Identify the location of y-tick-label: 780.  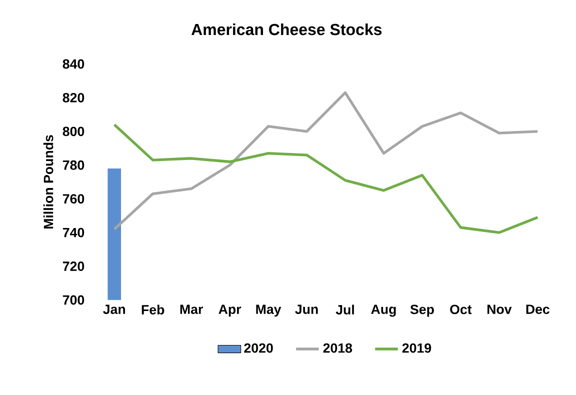
(73, 165).